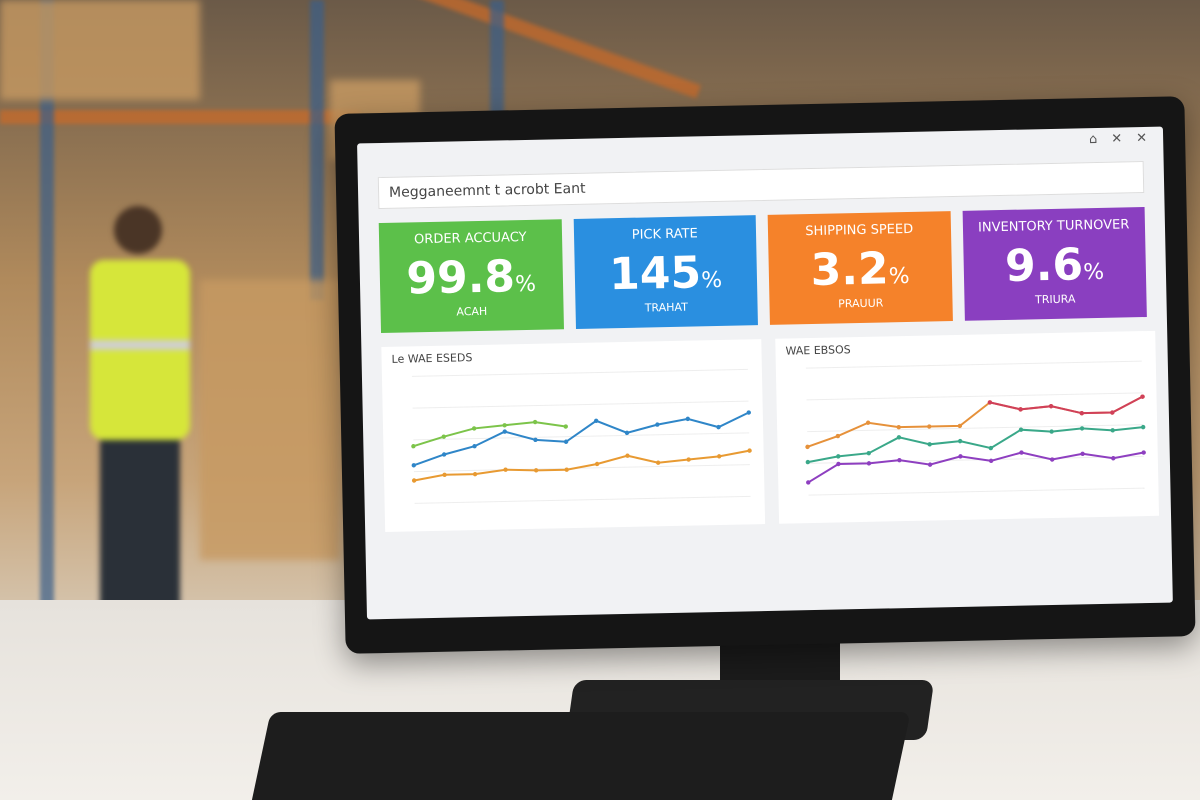 Image resolution: width=1200 pixels, height=800 pixels. Describe the element at coordinates (850, 270) in the screenshot. I see `kpi-number: 3.2` at that location.